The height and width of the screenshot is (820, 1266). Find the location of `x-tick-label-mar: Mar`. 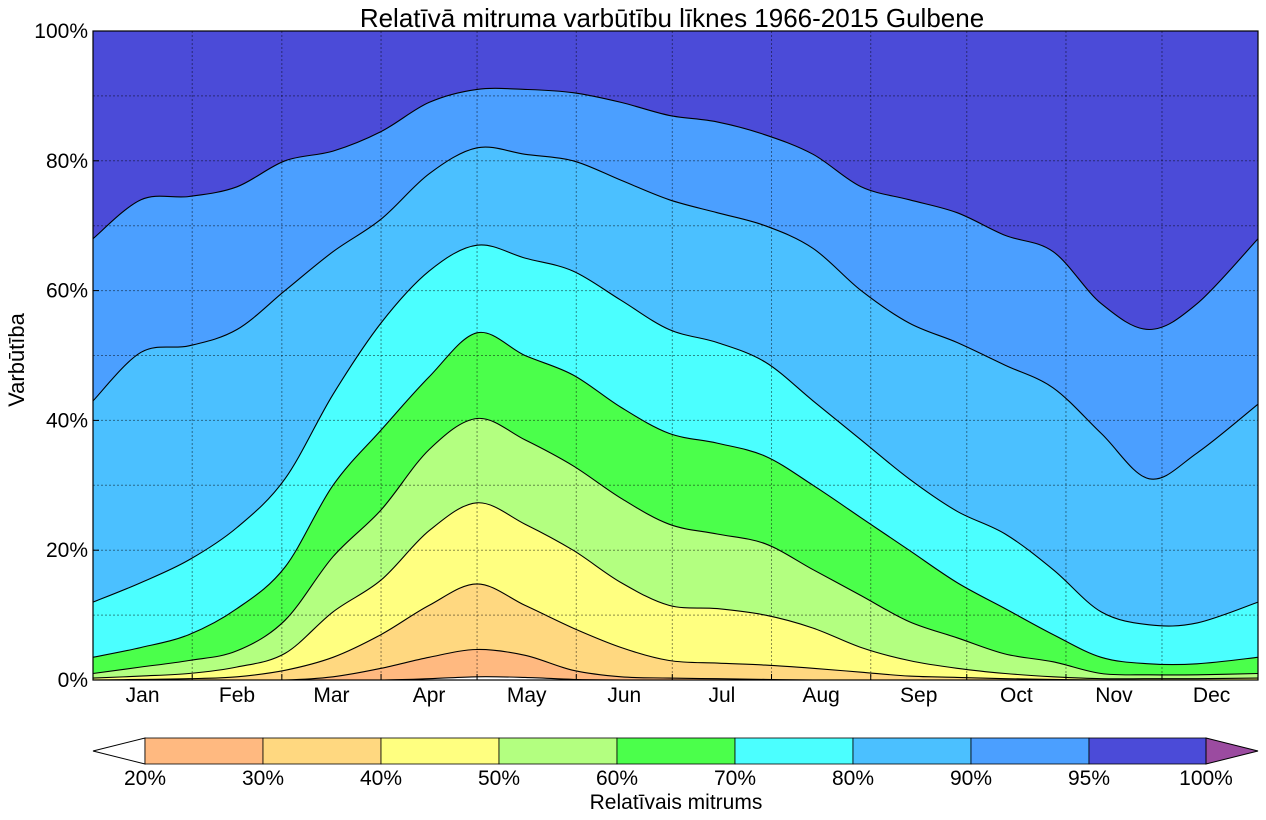

x-tick-label-mar: Mar is located at coordinates (331, 695).